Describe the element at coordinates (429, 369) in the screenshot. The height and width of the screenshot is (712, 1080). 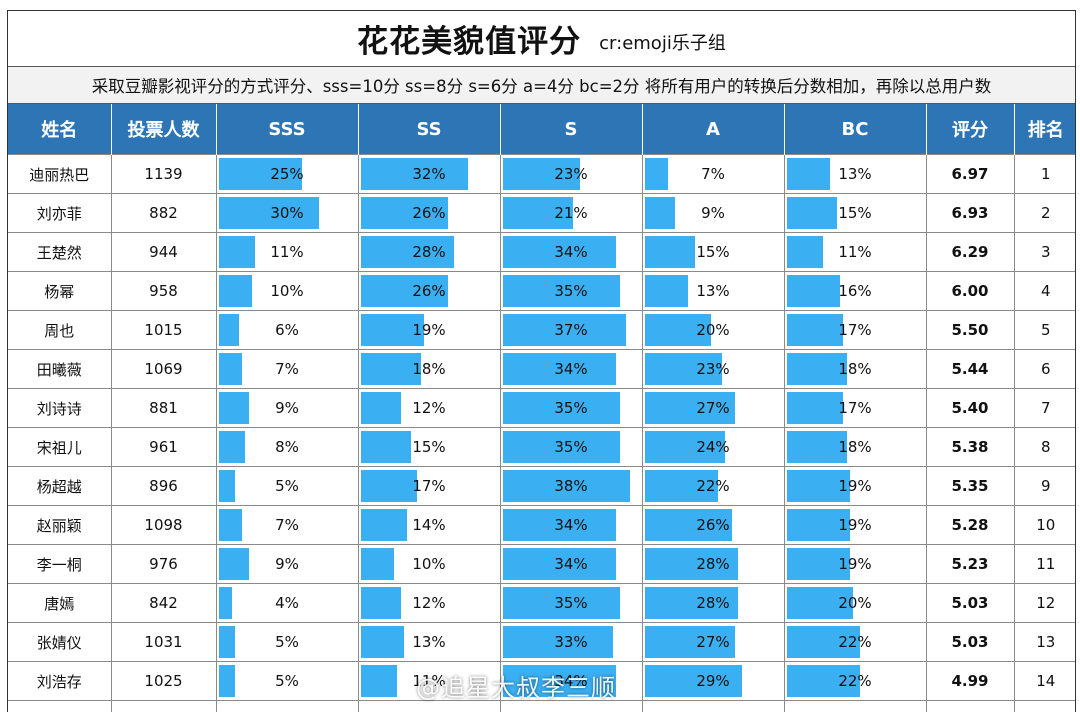
I see `ss-cell: 18%` at that location.